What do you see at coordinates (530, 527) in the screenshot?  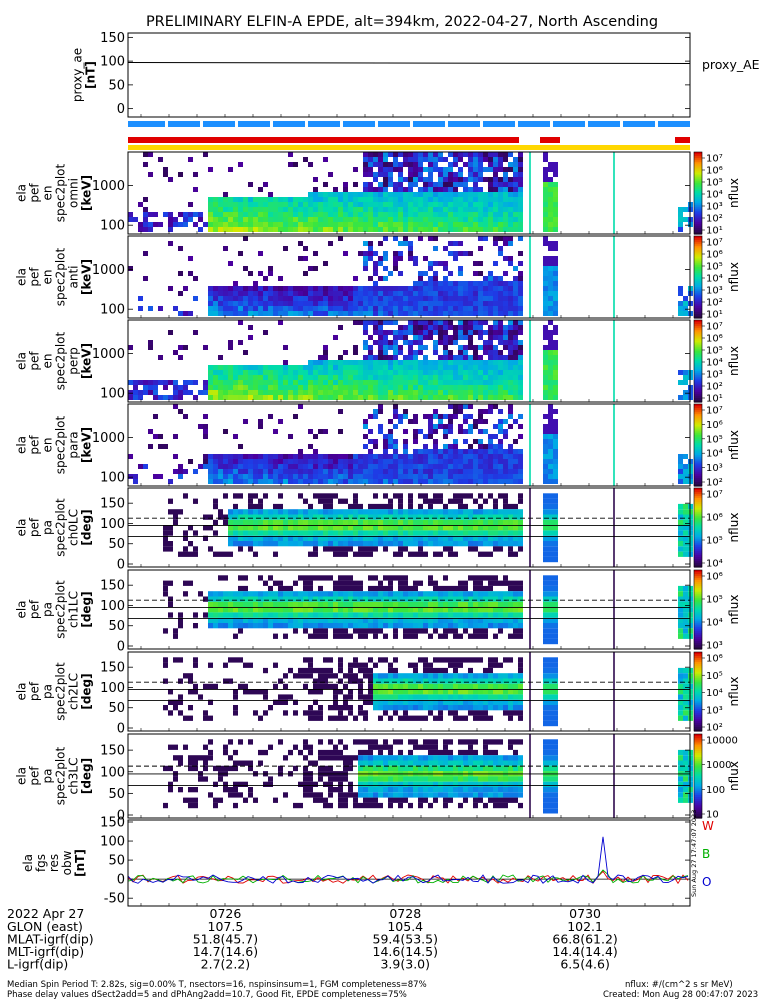 I see `data-streak` at bounding box center [530, 527].